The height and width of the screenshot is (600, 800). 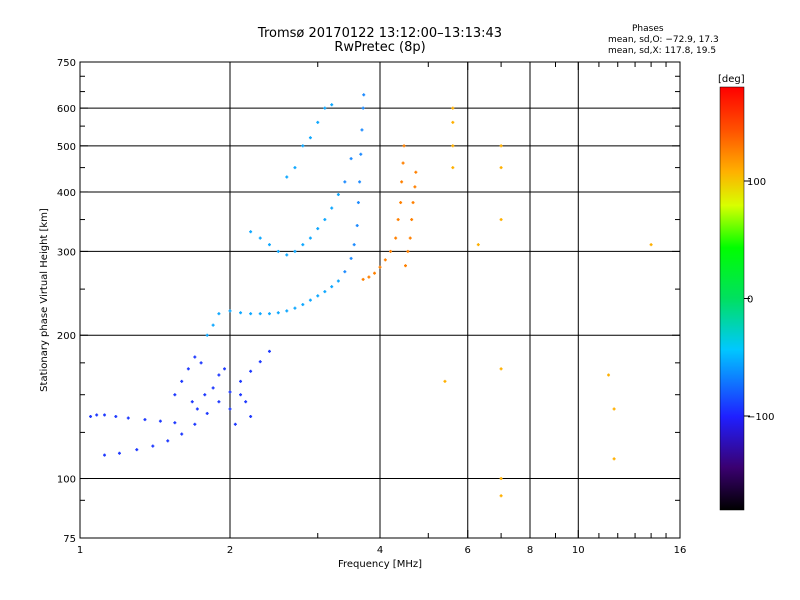 I want to click on y-tick-label: 500, so click(x=66, y=147).